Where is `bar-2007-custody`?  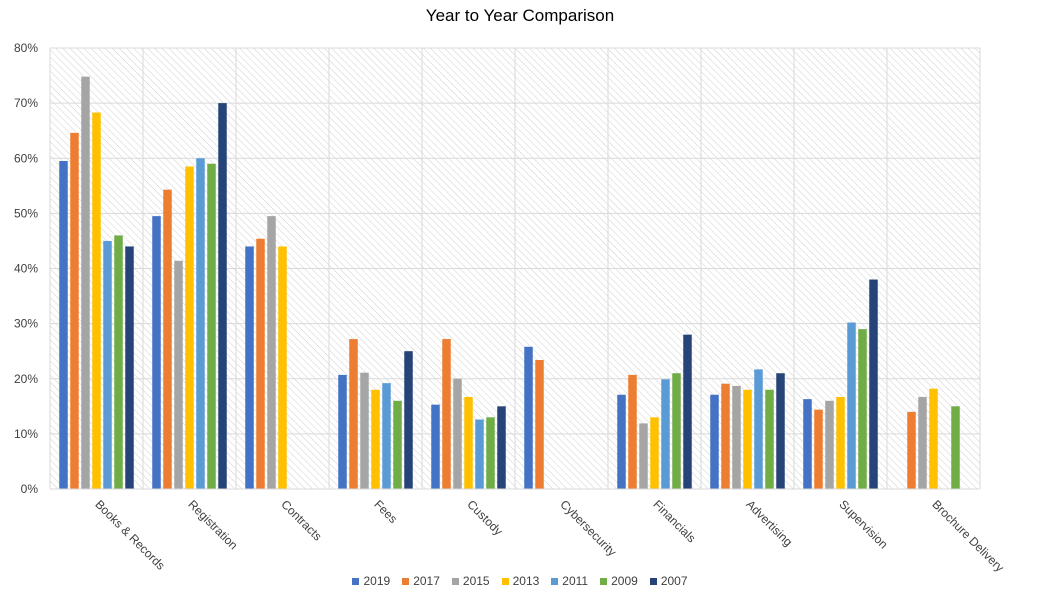
bar-2007-custody is located at coordinates (501, 447).